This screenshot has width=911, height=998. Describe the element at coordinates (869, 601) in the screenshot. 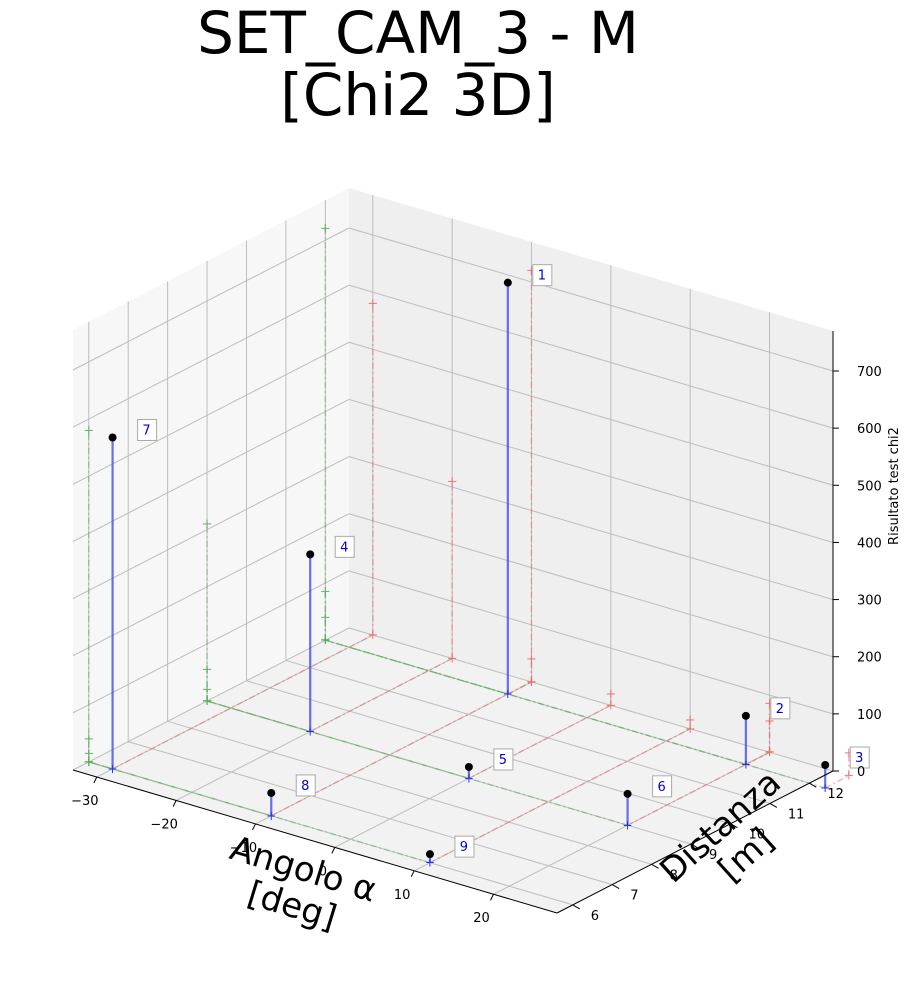

I see `z-tick-label: 300` at that location.